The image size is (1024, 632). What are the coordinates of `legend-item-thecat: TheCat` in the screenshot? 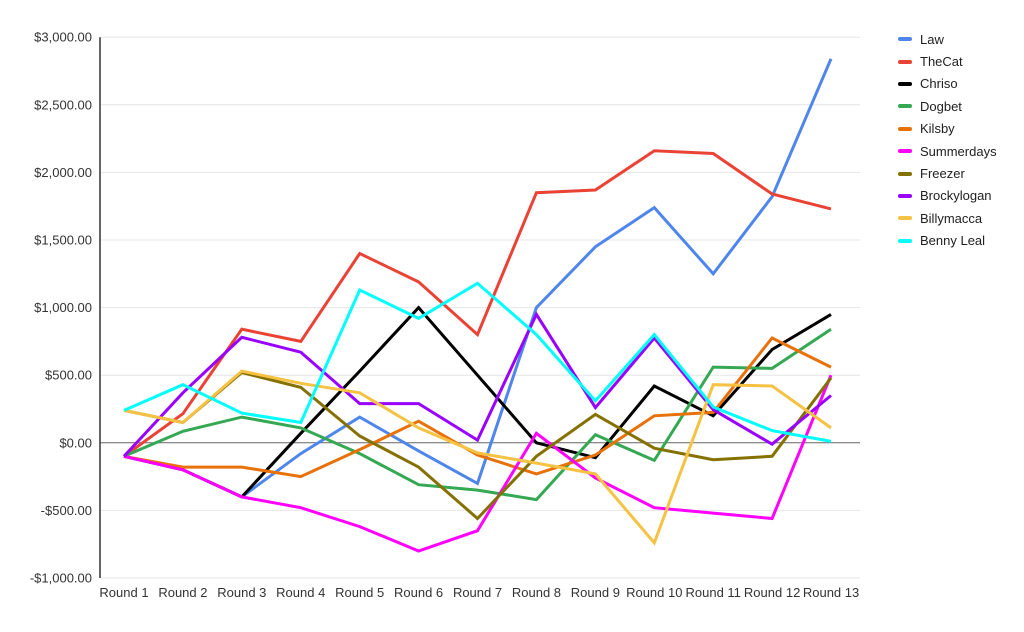 It's located at (947, 61).